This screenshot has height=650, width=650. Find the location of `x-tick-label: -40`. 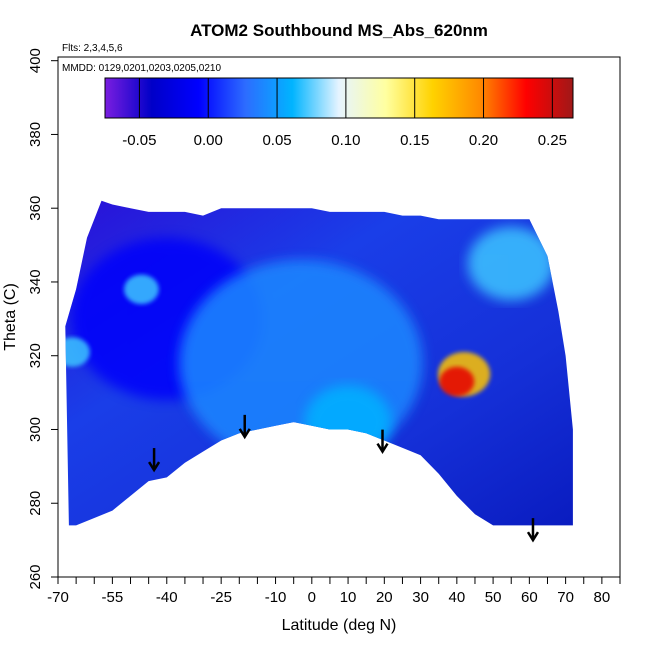

x-tick-label: -40 is located at coordinates (167, 597).